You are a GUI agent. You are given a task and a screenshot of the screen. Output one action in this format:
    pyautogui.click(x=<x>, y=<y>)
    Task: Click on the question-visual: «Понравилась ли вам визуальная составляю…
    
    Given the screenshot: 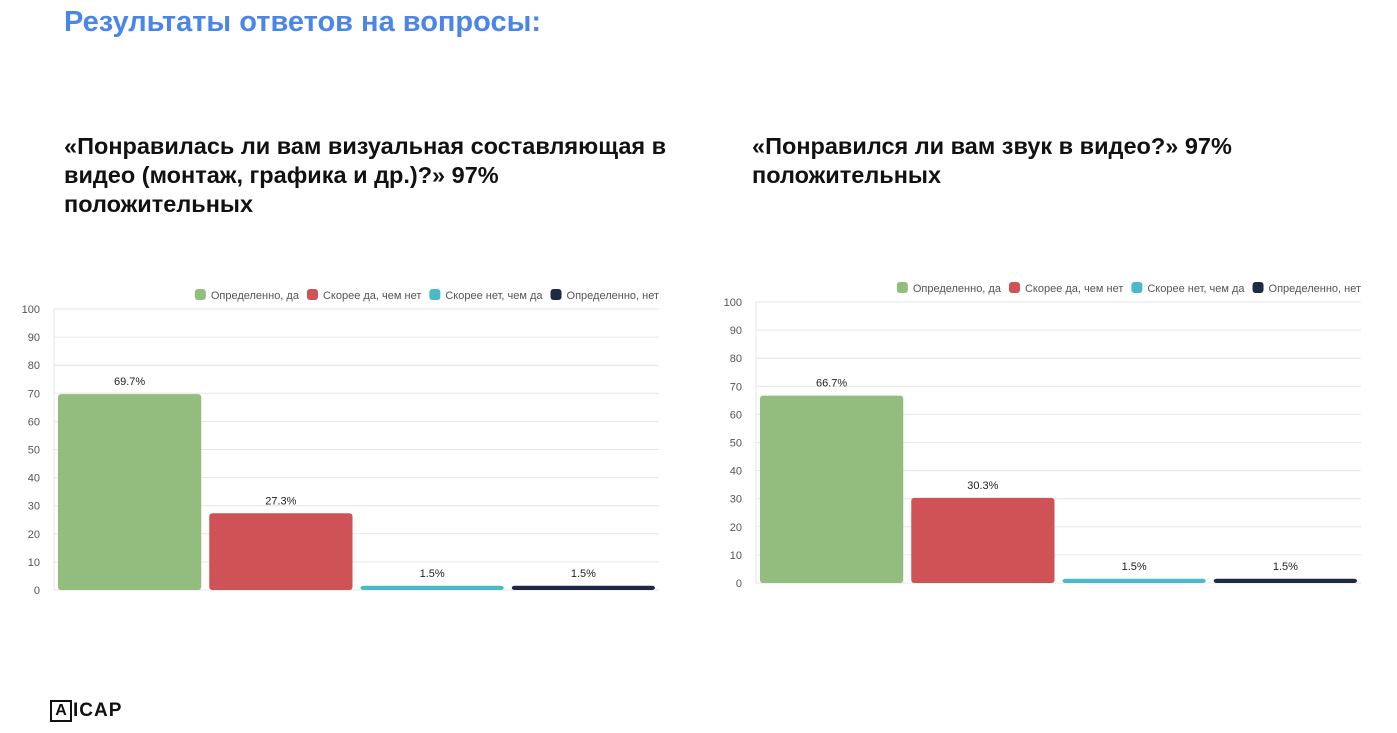 What is the action you would take?
    pyautogui.click(x=365, y=175)
    